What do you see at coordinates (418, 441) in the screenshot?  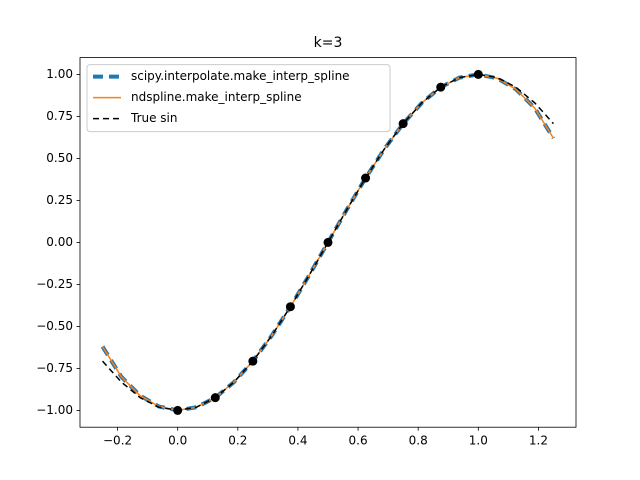 I see `x-tick-label: 0.8` at bounding box center [418, 441].